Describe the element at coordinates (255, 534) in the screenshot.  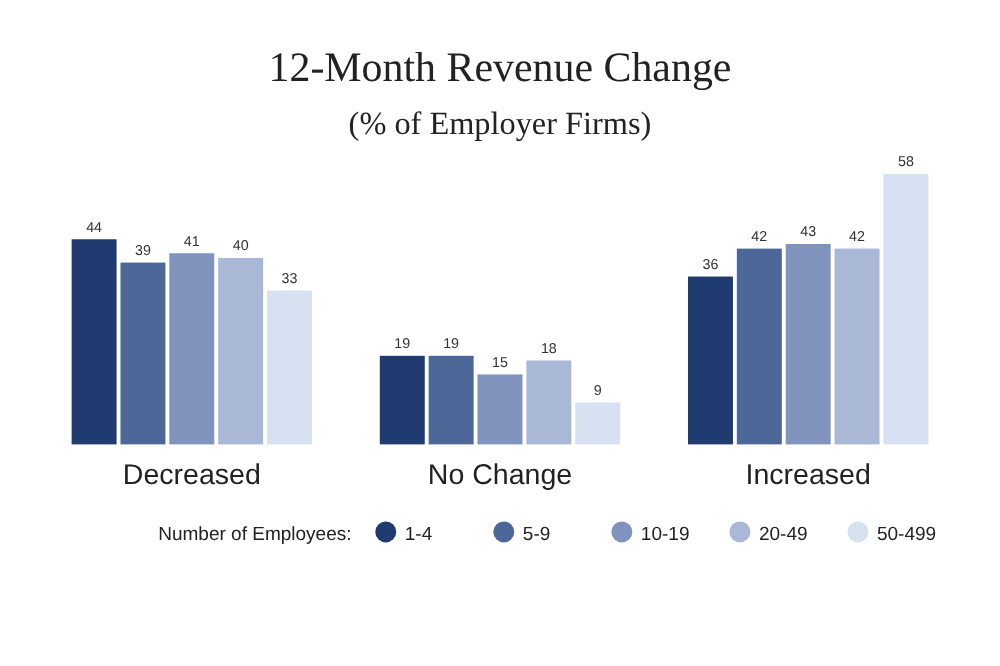
I see `legend-title: Number of Employees:` at that location.